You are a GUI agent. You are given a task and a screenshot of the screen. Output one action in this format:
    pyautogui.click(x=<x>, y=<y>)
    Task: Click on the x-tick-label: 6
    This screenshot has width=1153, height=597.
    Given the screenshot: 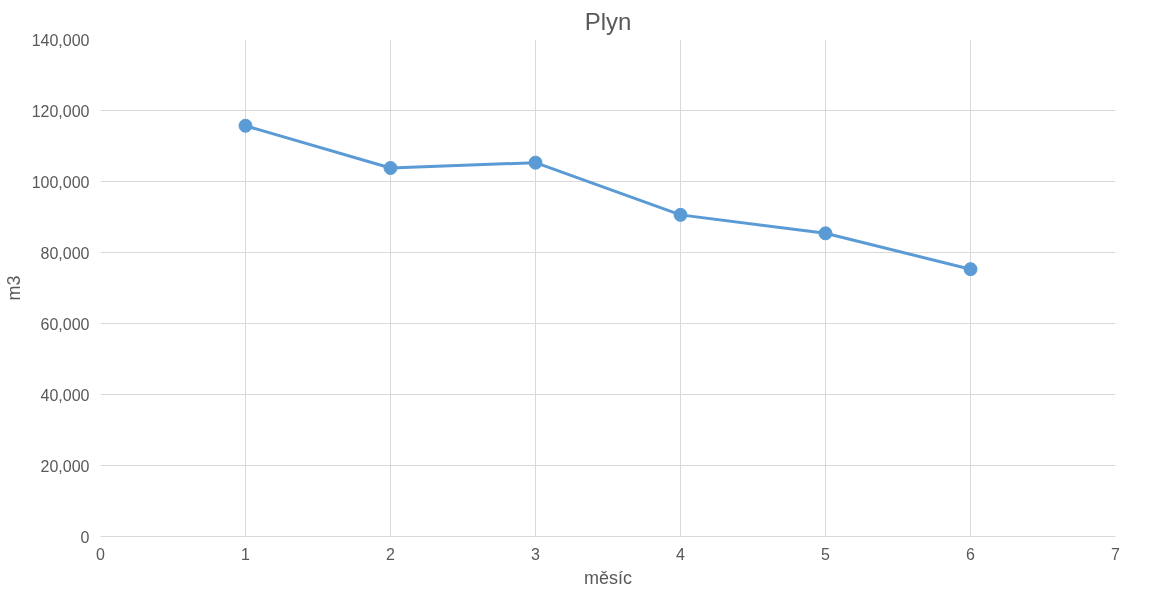 What is the action you would take?
    pyautogui.click(x=971, y=554)
    